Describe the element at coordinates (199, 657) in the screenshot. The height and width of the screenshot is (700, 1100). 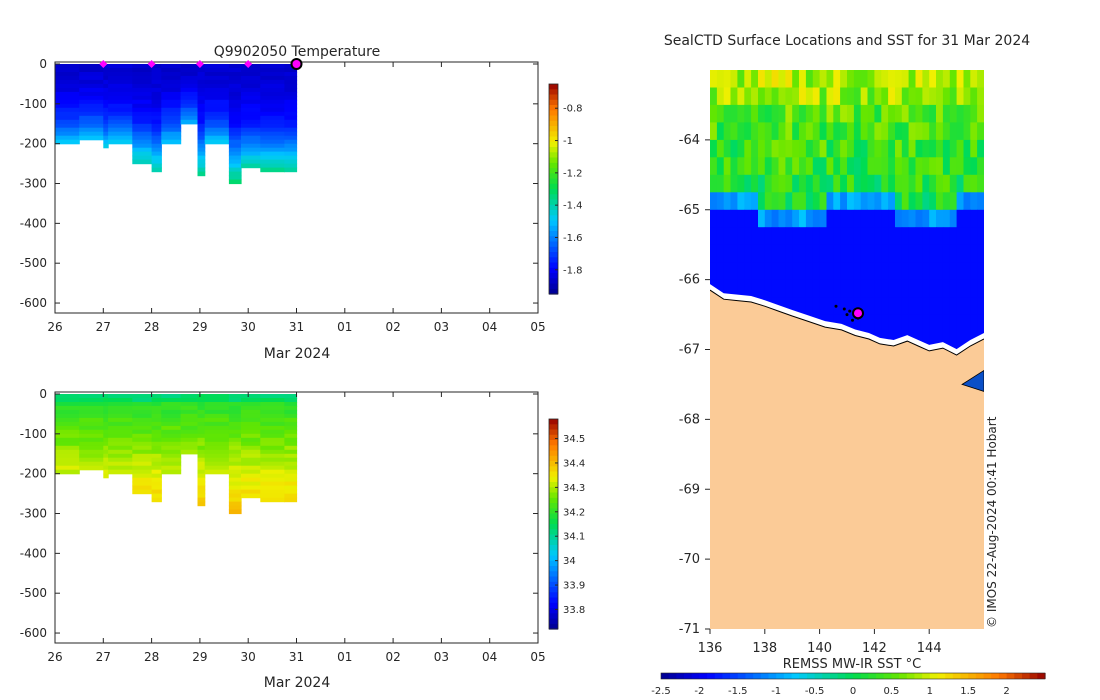
I see `x-tick-label: 29` at that location.